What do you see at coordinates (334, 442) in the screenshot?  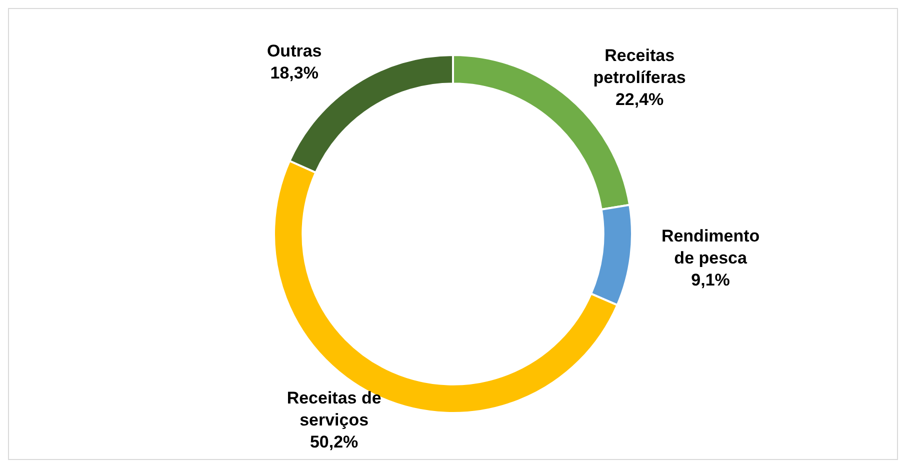 I see `data-label: 50,2%` at bounding box center [334, 442].